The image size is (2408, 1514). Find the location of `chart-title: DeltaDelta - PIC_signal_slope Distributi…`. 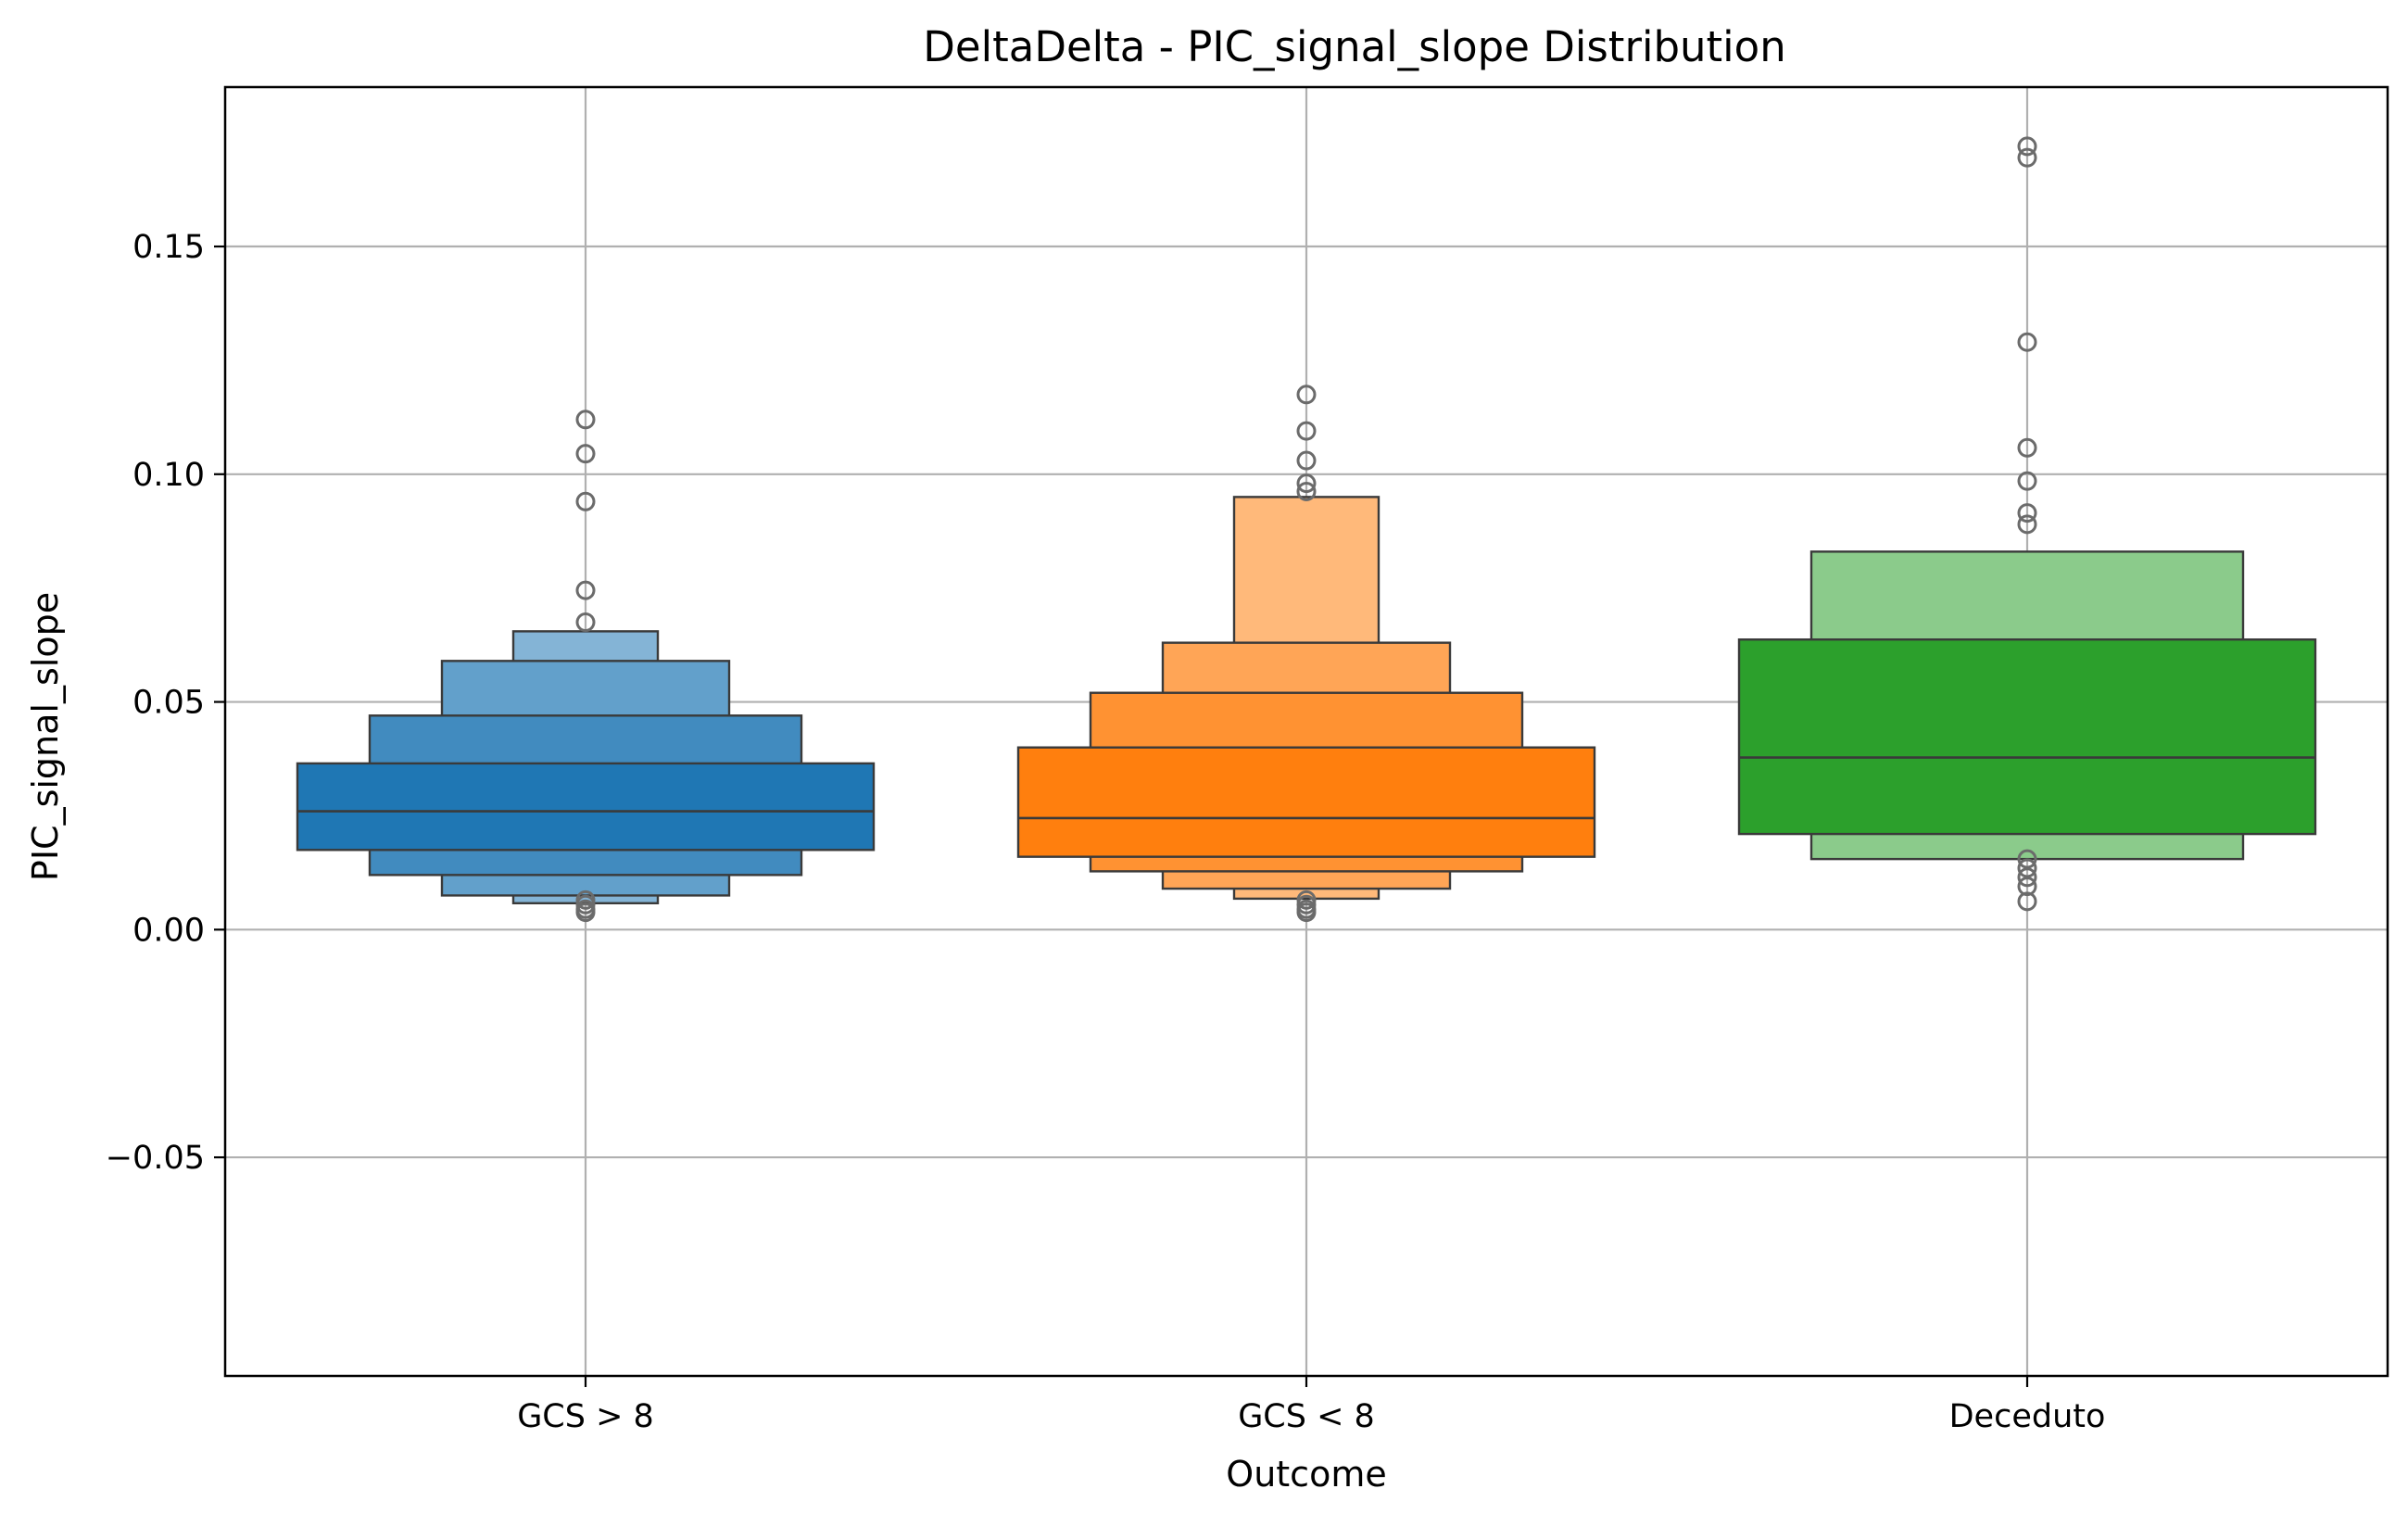

chart-title: DeltaDelta - PIC_signal_slope Distributi… is located at coordinates (1354, 46).